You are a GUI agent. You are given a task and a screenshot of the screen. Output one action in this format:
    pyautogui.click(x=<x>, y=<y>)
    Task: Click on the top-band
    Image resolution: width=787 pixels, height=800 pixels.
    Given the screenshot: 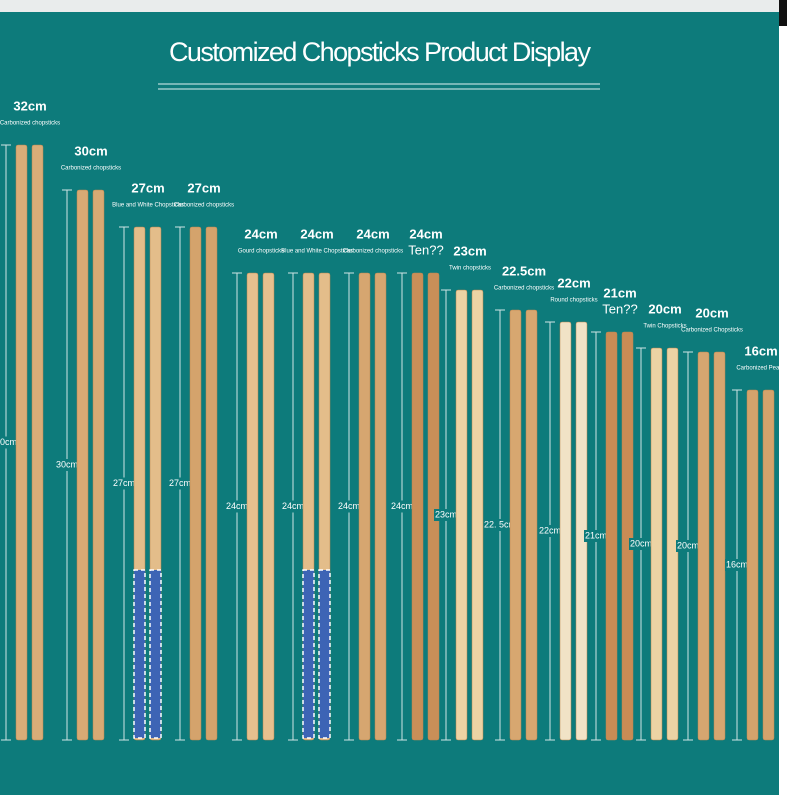 What is the action you would take?
    pyautogui.click(x=389, y=6)
    